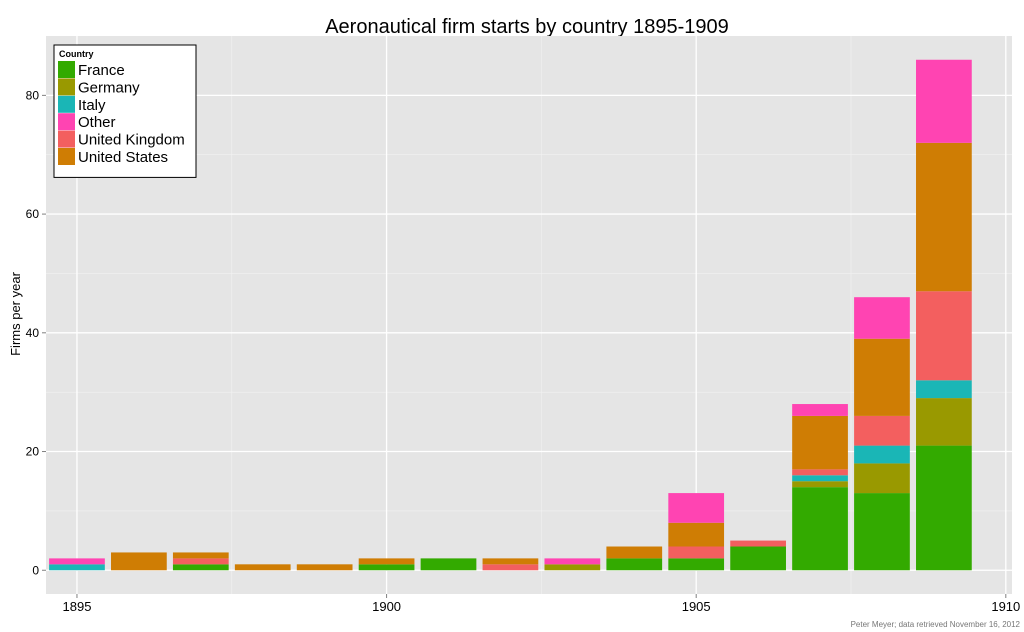 The width and height of the screenshot is (1024, 632). Describe the element at coordinates (510, 561) in the screenshot. I see `bar-1902-united-states` at that location.